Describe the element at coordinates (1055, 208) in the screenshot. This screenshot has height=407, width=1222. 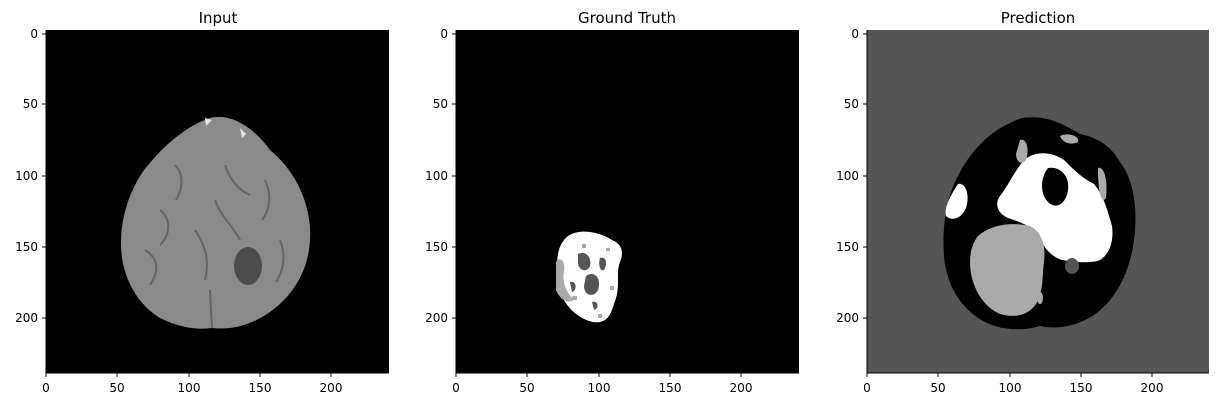
I see `prediction-white-region` at that location.